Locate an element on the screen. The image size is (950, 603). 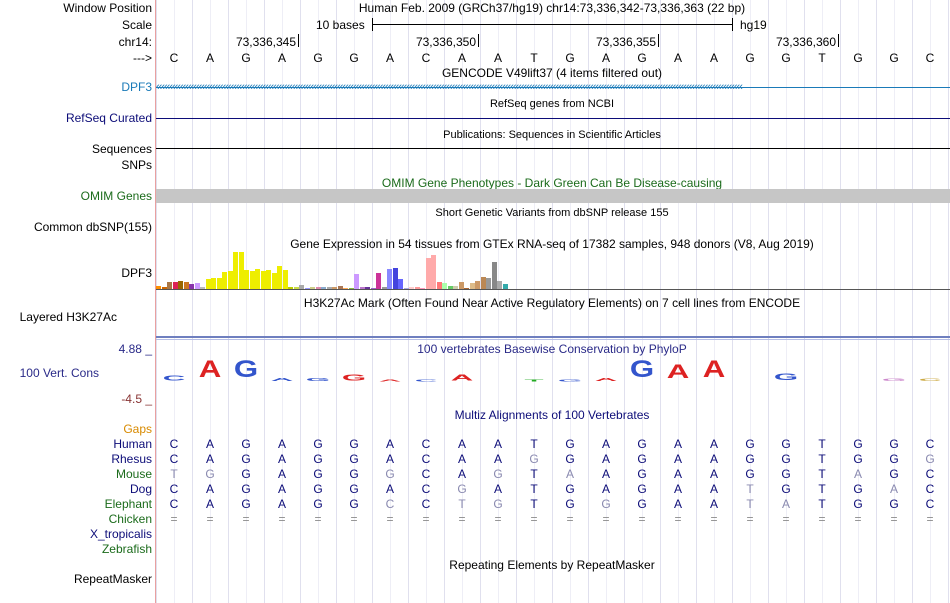
species-label: Human is located at coordinates (132, 444).